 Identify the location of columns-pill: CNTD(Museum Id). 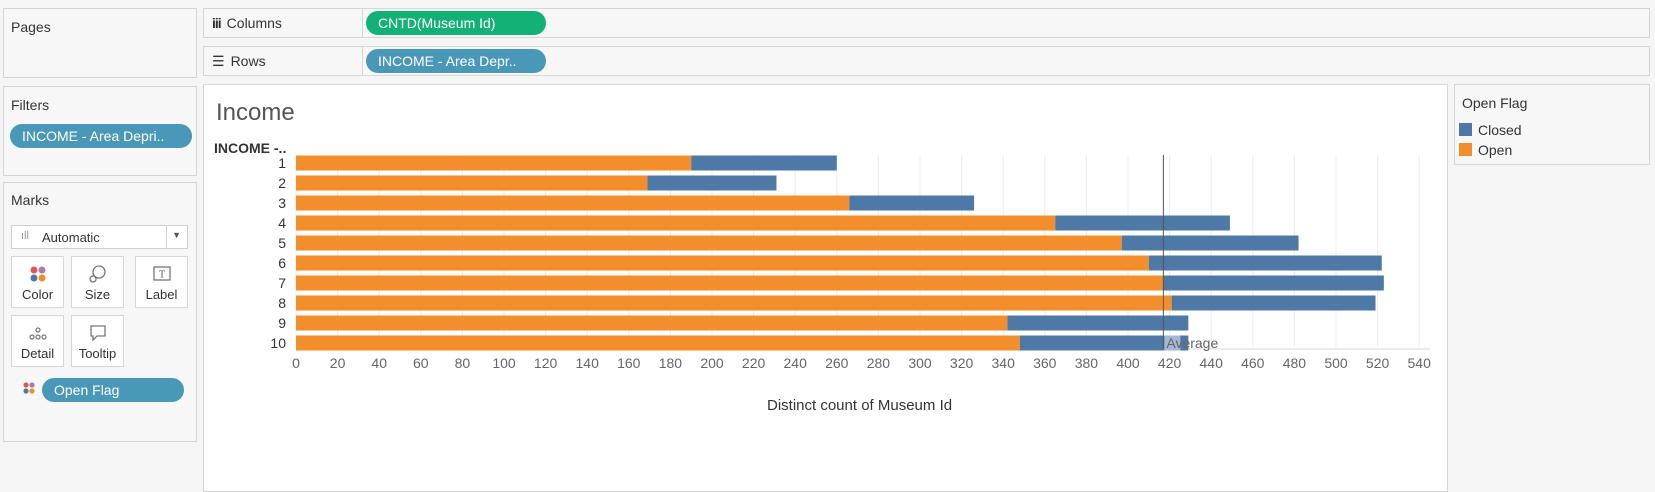
(456, 23).